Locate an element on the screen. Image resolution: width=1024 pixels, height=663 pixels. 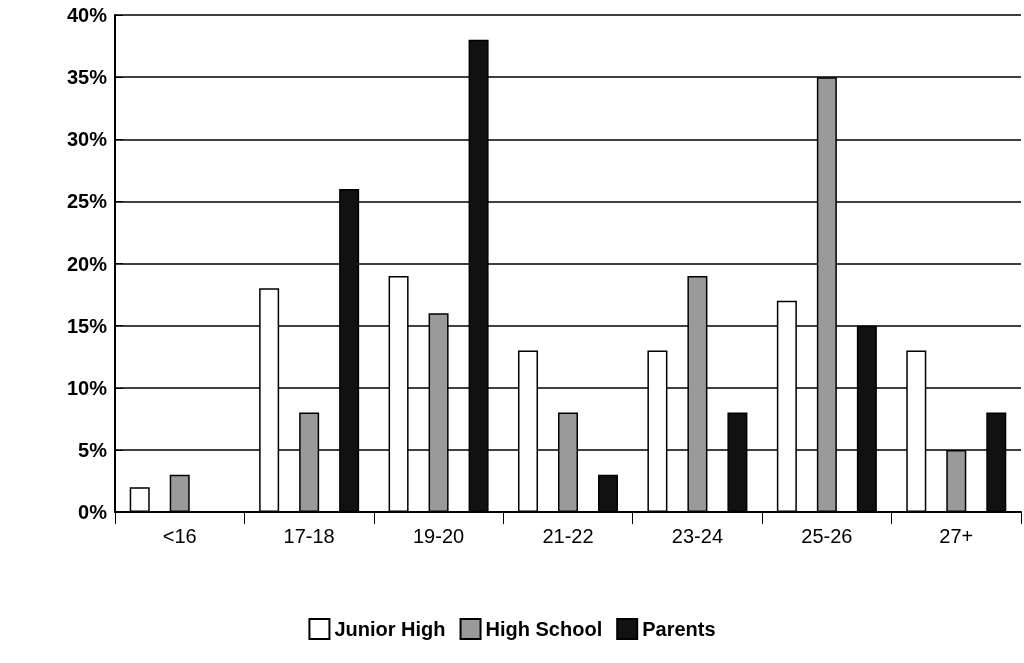
y-tick-label: 35% is located at coordinates (87, 77).